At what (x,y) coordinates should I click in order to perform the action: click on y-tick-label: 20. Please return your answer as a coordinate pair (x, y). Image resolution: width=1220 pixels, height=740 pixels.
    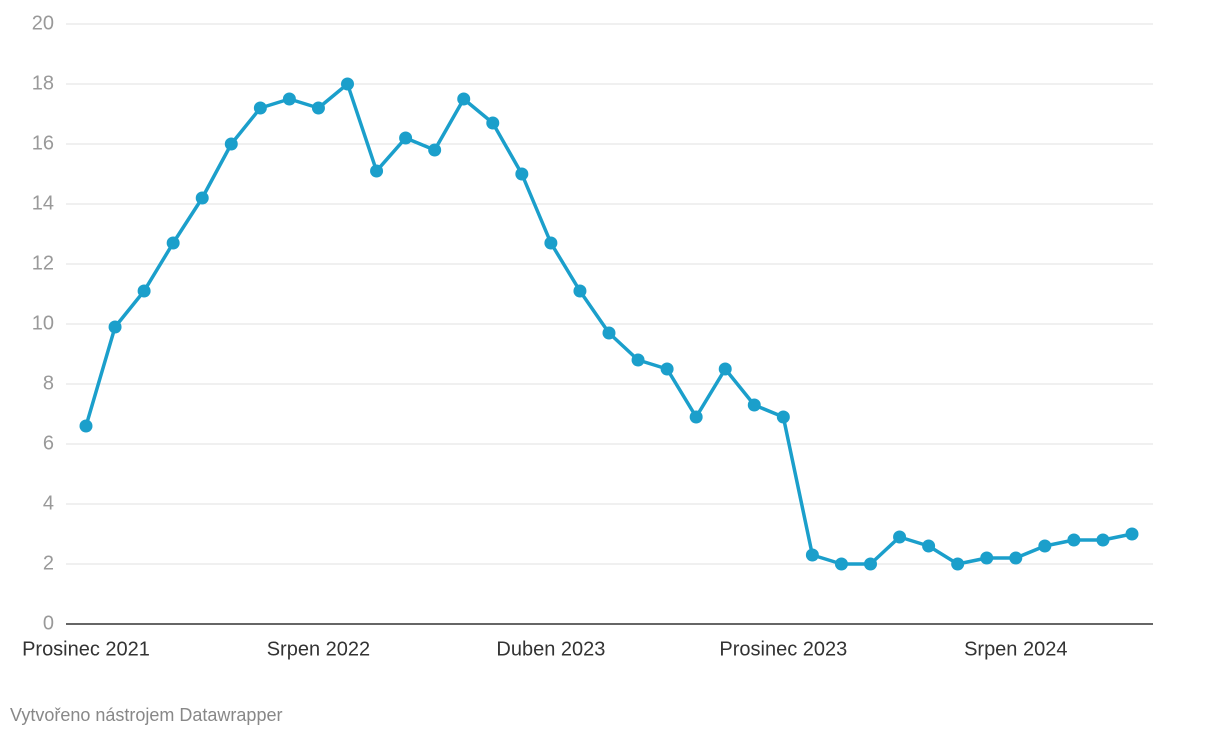
    Looking at the image, I should click on (43, 23).